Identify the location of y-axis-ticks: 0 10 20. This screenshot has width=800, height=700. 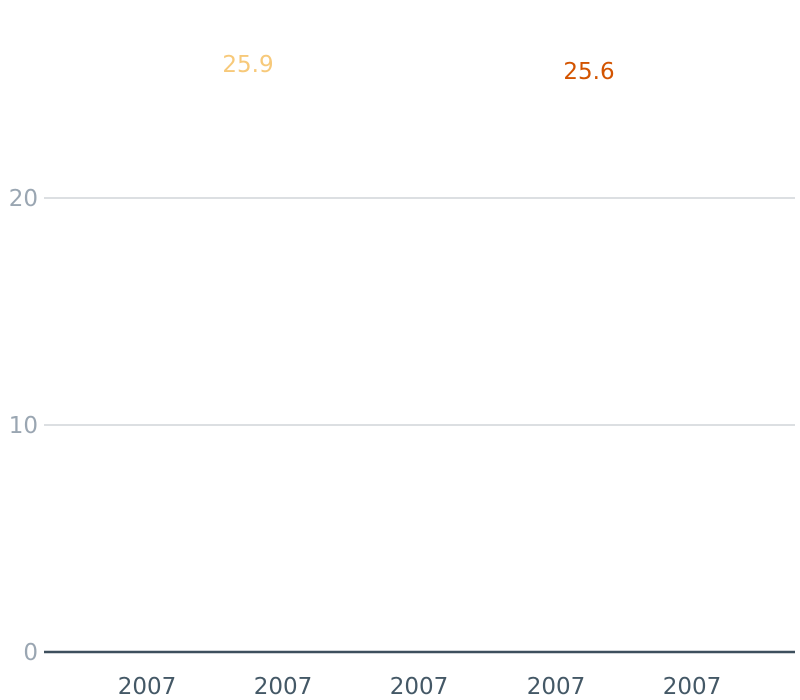
(23, 426).